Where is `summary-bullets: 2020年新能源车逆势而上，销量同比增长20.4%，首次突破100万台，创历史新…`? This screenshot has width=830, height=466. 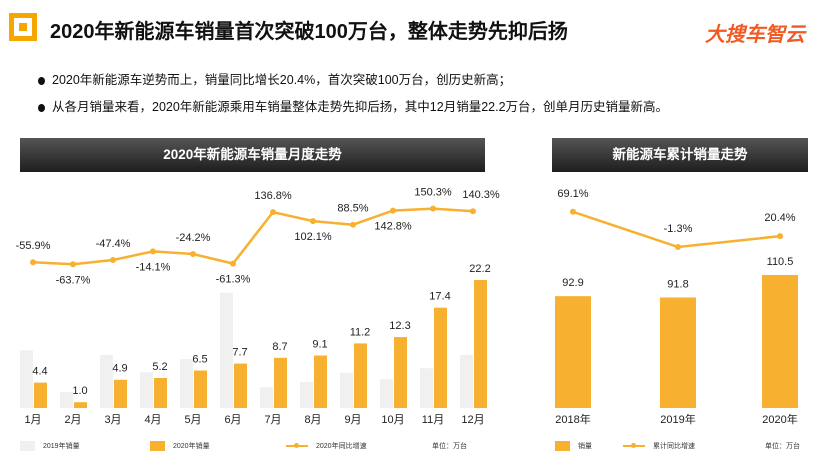
summary-bullets: 2020年新能源车逆势而上，销量同比增长20.4%，首次突破100万台，创历史新… is located at coordinates (352, 94).